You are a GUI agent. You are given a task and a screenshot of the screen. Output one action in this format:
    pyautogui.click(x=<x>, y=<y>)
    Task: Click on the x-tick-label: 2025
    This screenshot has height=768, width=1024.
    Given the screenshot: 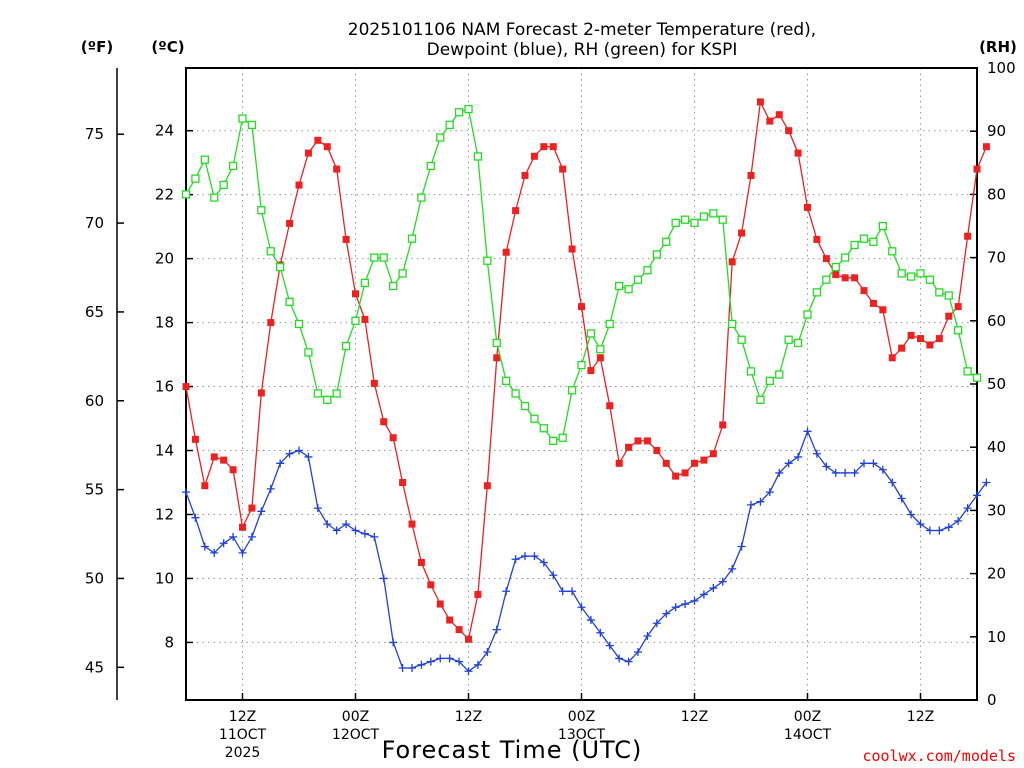 What is the action you would take?
    pyautogui.click(x=243, y=753)
    